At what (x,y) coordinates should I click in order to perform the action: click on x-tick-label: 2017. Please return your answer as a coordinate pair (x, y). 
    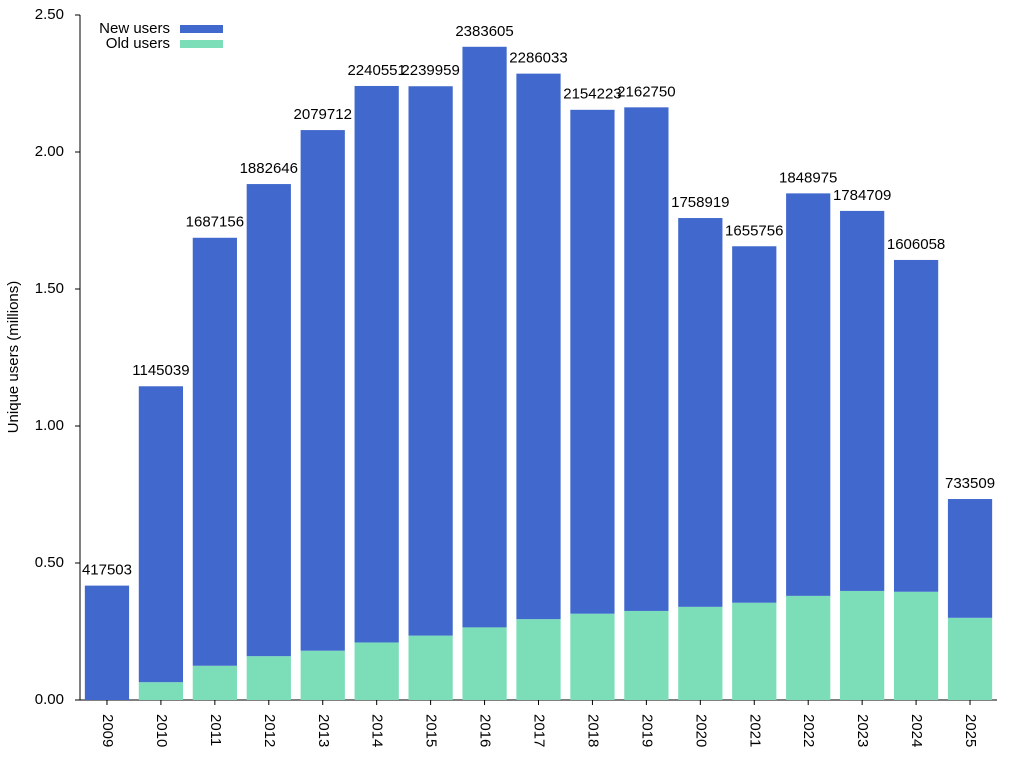
    Looking at the image, I should click on (539, 730).